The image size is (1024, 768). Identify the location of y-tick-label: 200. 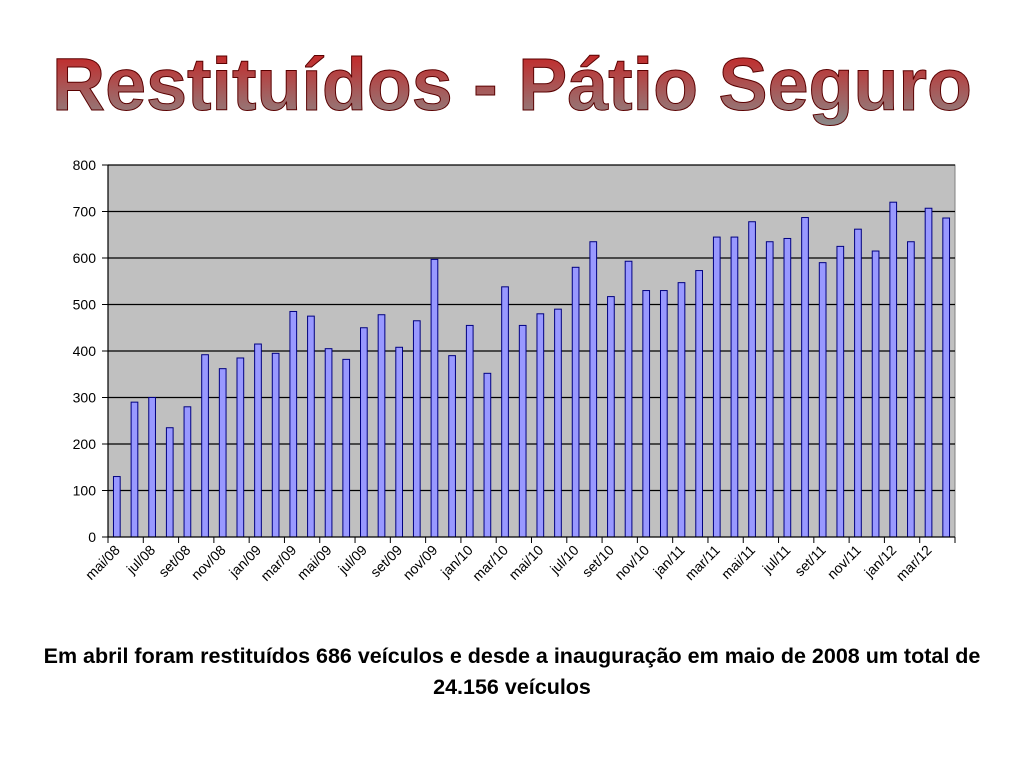
(85, 444).